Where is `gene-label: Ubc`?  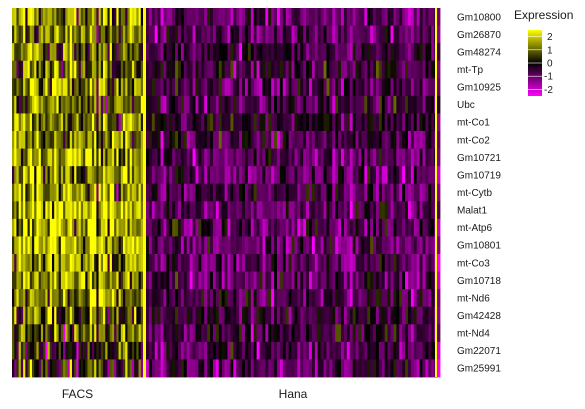
gene-label: Ubc is located at coordinates (466, 105).